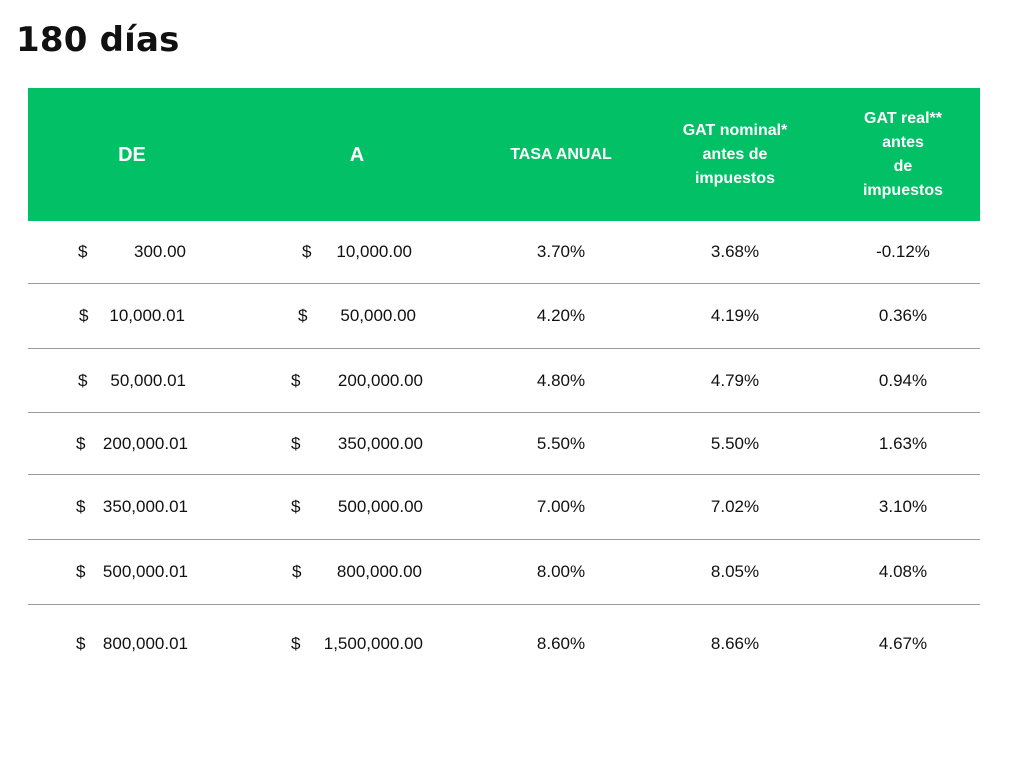 Image resolution: width=1024 pixels, height=768 pixels. What do you see at coordinates (380, 443) in the screenshot?
I see `amount-a: 350,000.00` at bounding box center [380, 443].